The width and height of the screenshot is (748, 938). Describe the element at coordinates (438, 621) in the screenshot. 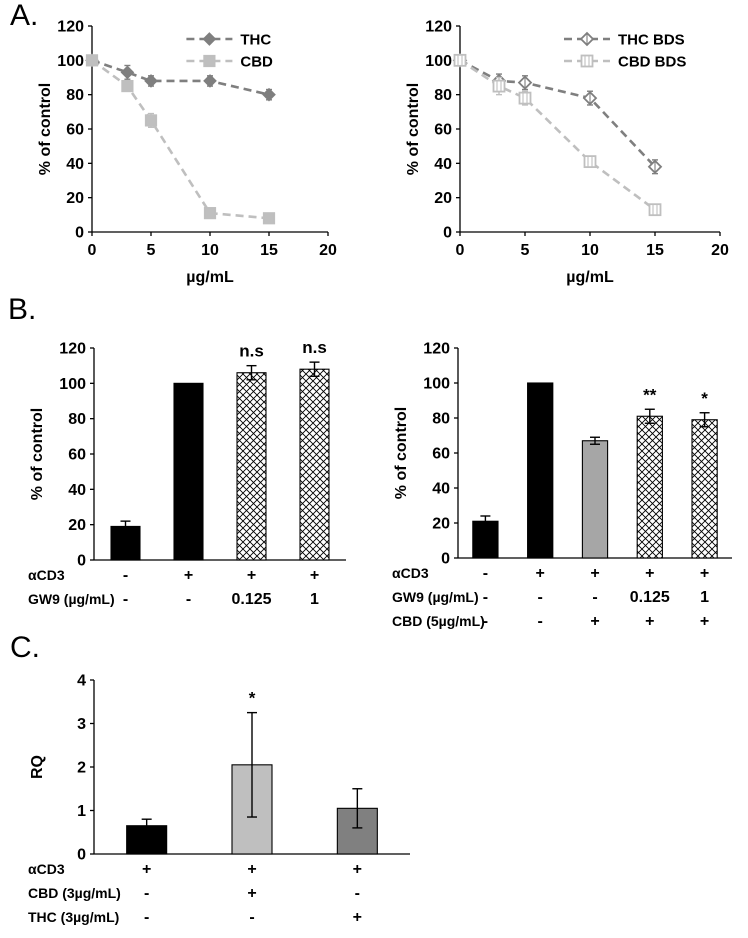

I see `condition-row-label: CBD (5µg/mL)` at that location.